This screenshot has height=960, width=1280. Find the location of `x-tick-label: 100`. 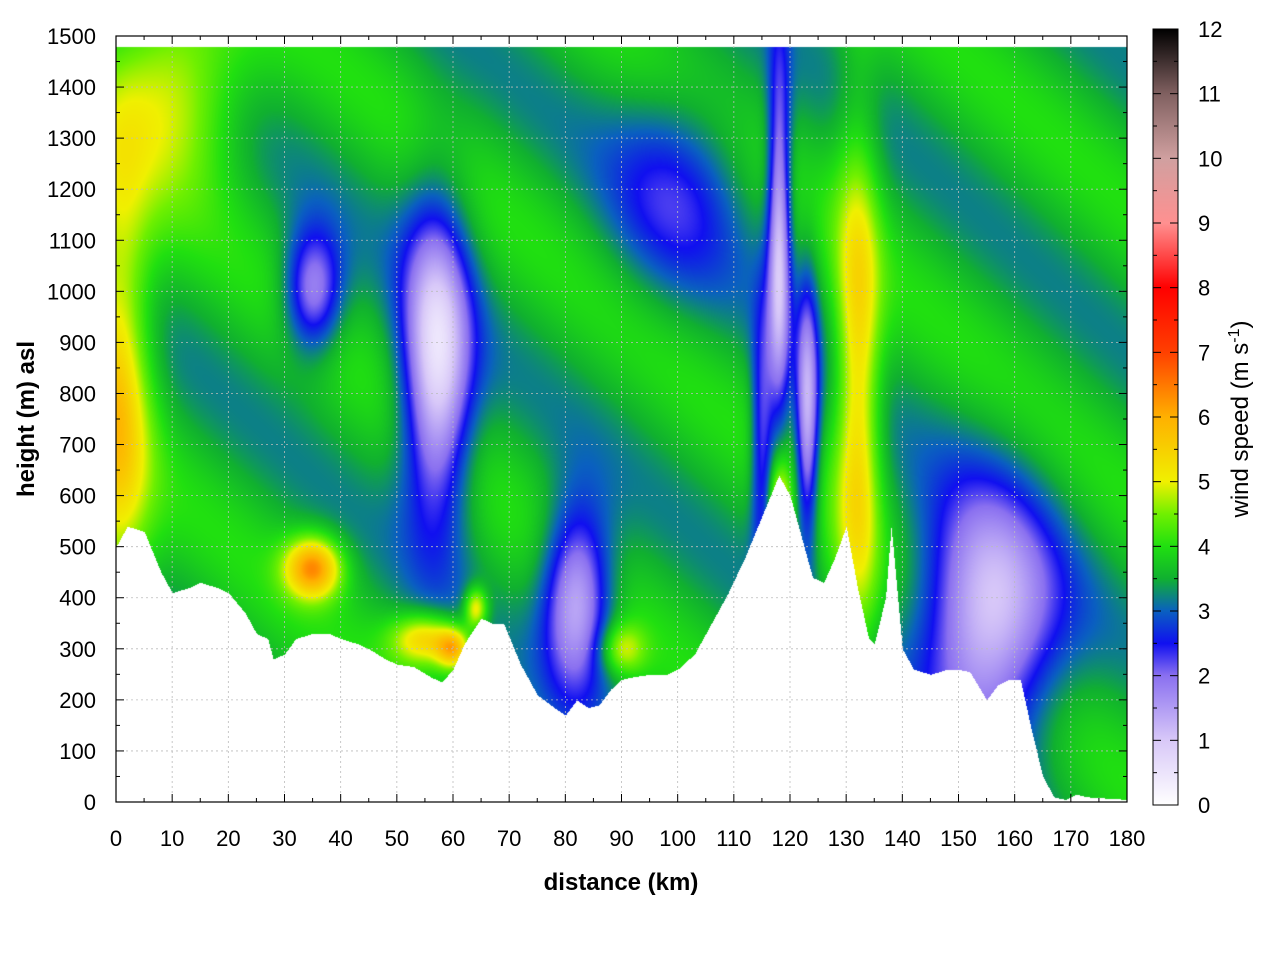

x-tick-label: 100 is located at coordinates (677, 838).